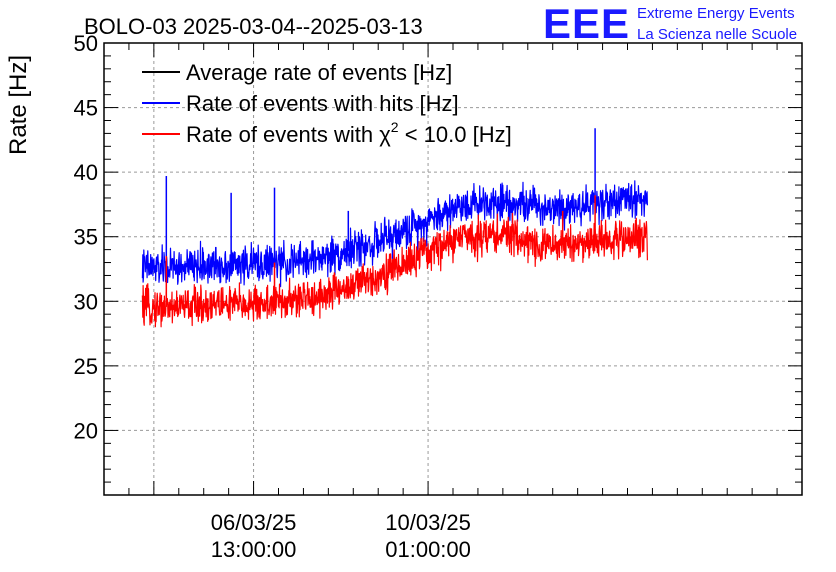  What do you see at coordinates (86, 301) in the screenshot?
I see `y-tick-label: 30` at bounding box center [86, 301].